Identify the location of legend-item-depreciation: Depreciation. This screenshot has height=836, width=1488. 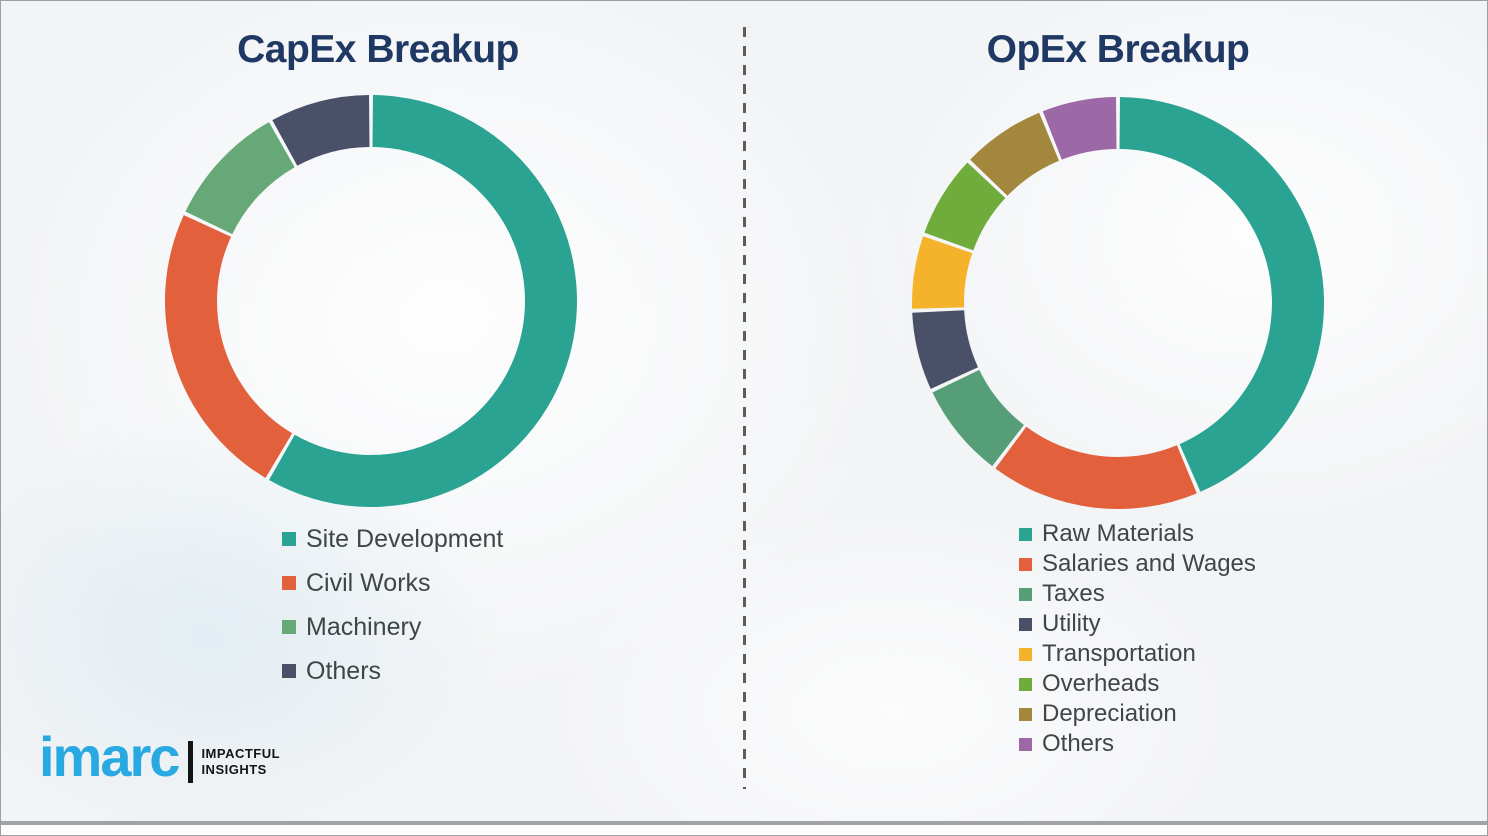
(1137, 714).